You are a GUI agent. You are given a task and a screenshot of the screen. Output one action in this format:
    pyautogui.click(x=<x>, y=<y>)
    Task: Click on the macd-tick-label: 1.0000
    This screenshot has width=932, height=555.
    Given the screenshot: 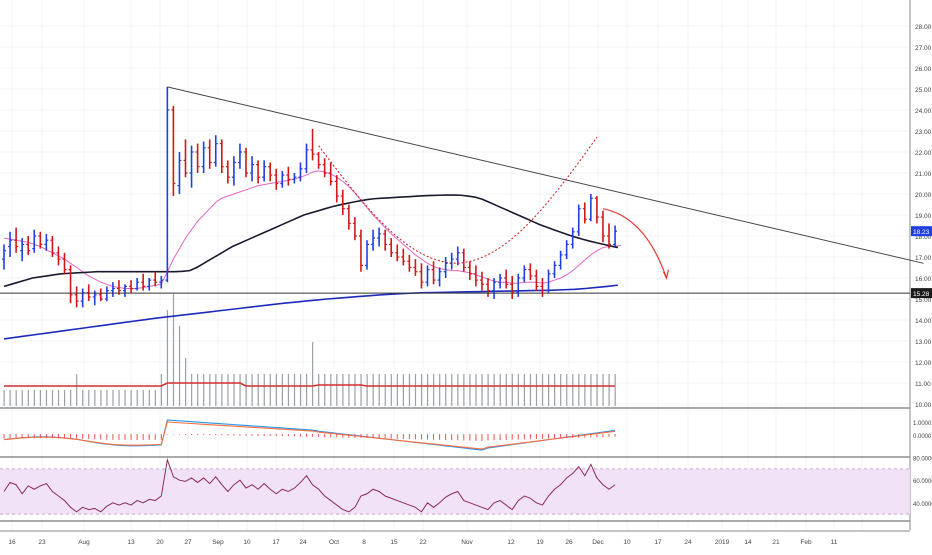 What is the action you would take?
    pyautogui.click(x=922, y=424)
    